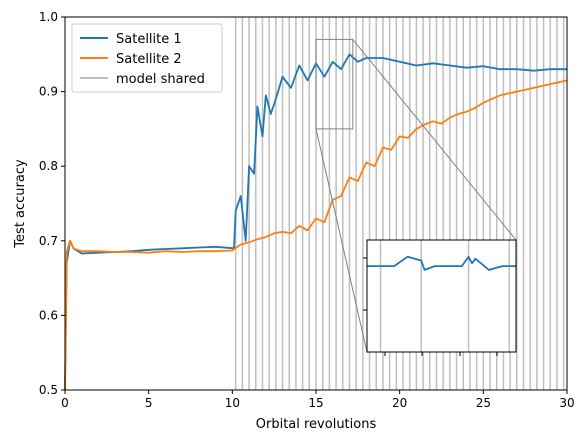  I want to click on x-tick-label: 15, so click(315, 403).